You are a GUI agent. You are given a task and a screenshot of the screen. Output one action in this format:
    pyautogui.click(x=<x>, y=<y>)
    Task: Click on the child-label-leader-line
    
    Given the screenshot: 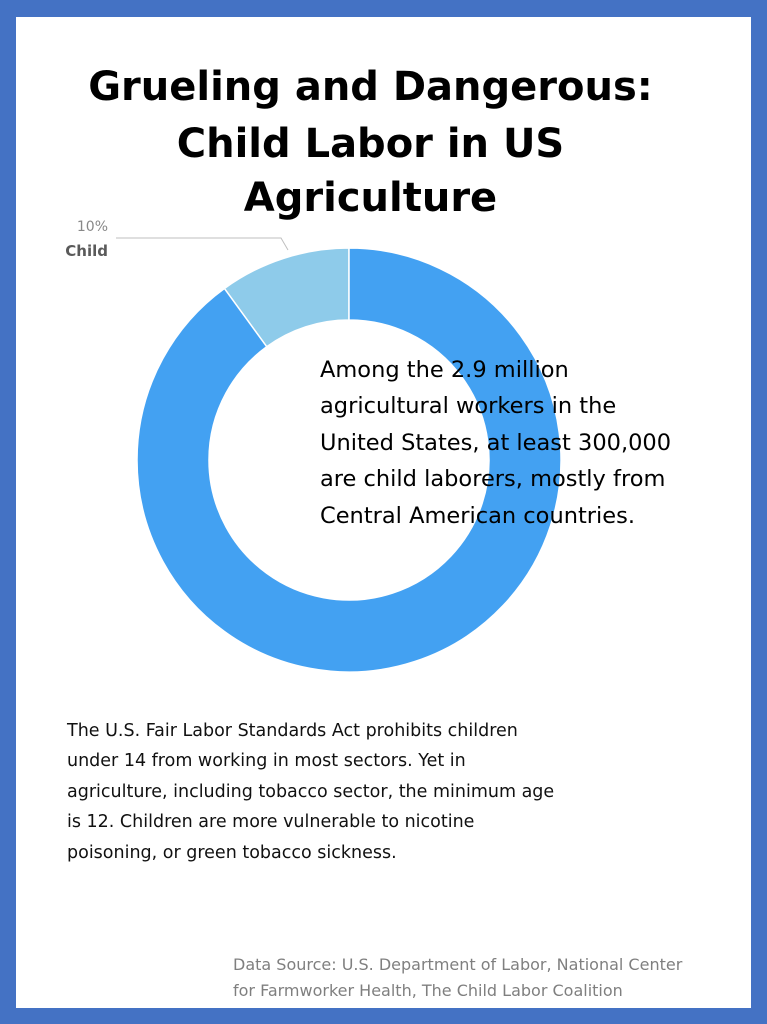 What is the action you would take?
    pyautogui.click(x=202, y=244)
    